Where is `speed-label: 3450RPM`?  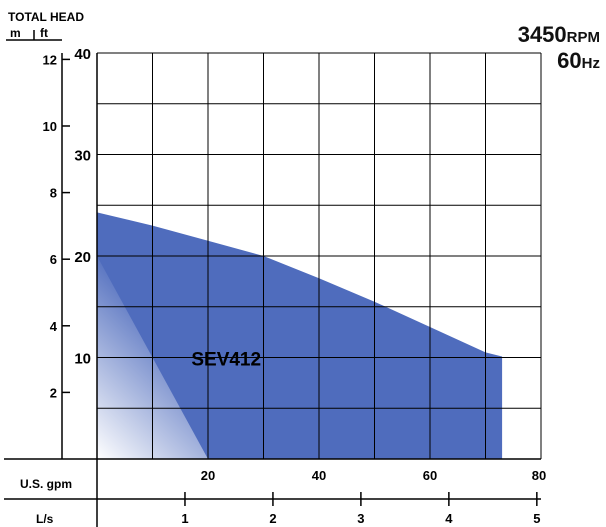
speed-label: 3450RPM is located at coordinates (559, 34).